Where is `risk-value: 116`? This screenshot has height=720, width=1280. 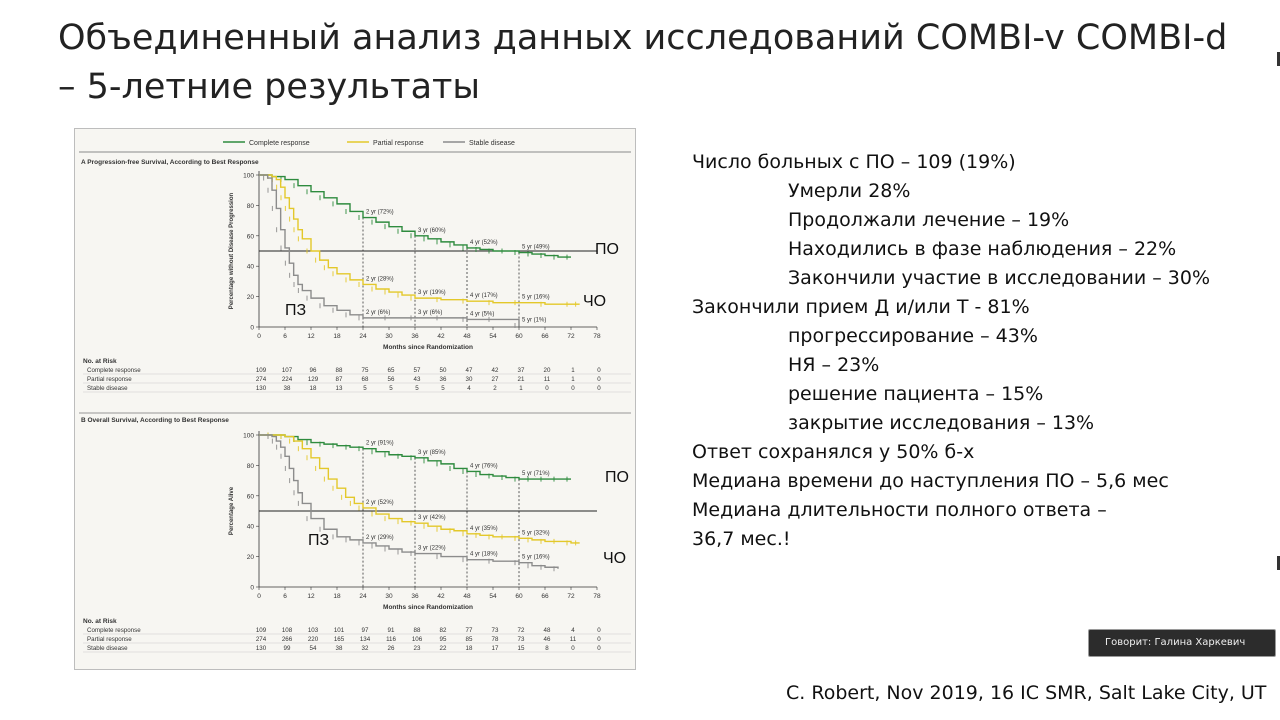
risk-value: 116 is located at coordinates (391, 639).